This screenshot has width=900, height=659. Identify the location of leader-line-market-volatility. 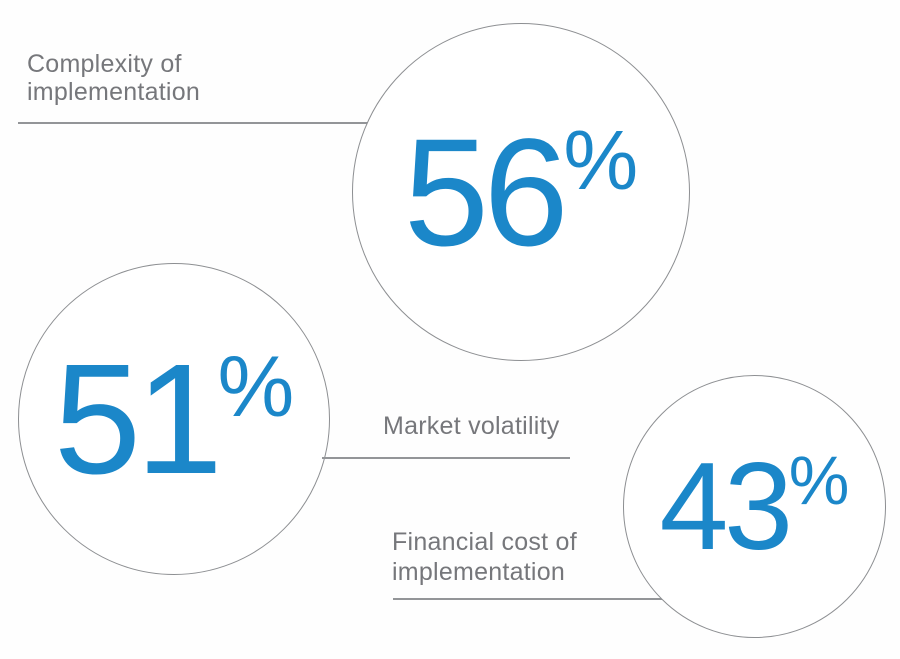
(446, 458).